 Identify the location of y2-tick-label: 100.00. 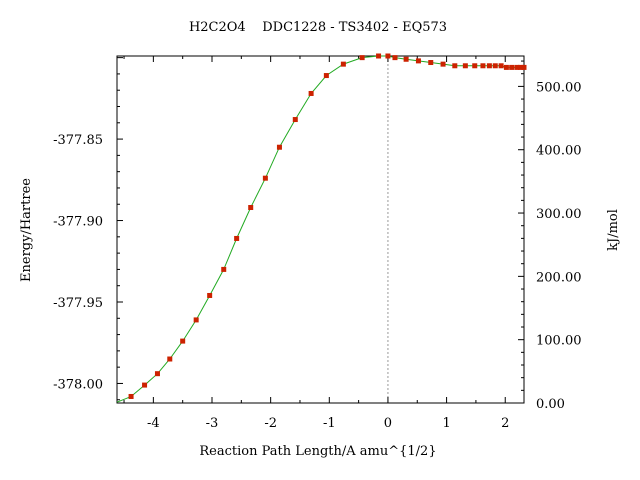
(559, 341).